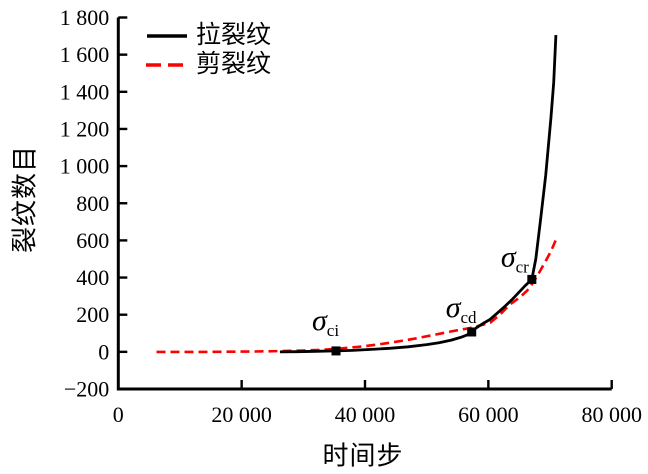  I want to click on stress-marker-cd, so click(472, 332).